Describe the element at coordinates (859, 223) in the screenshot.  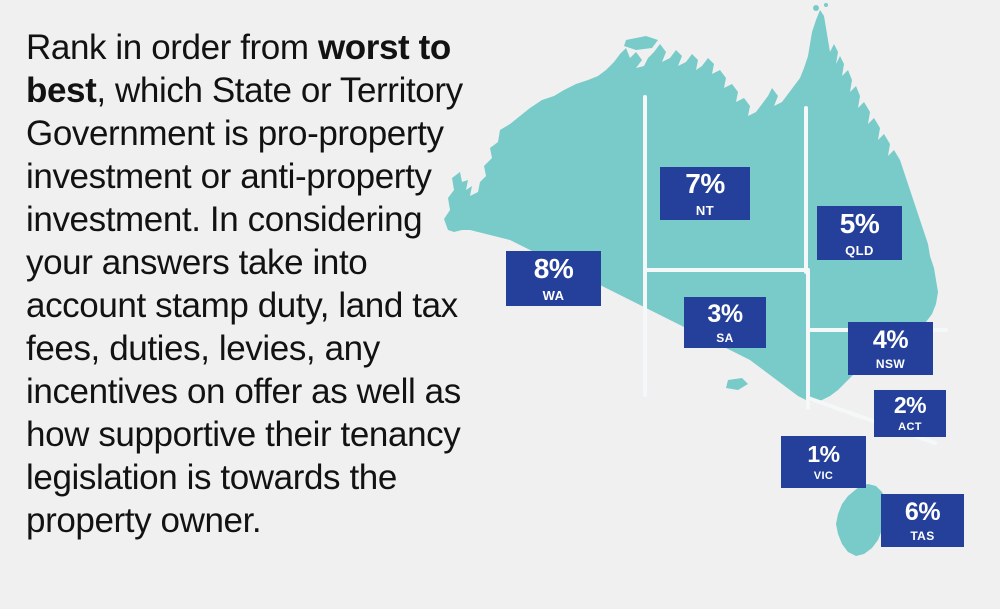
I see `stat-value-qld: 5%` at that location.